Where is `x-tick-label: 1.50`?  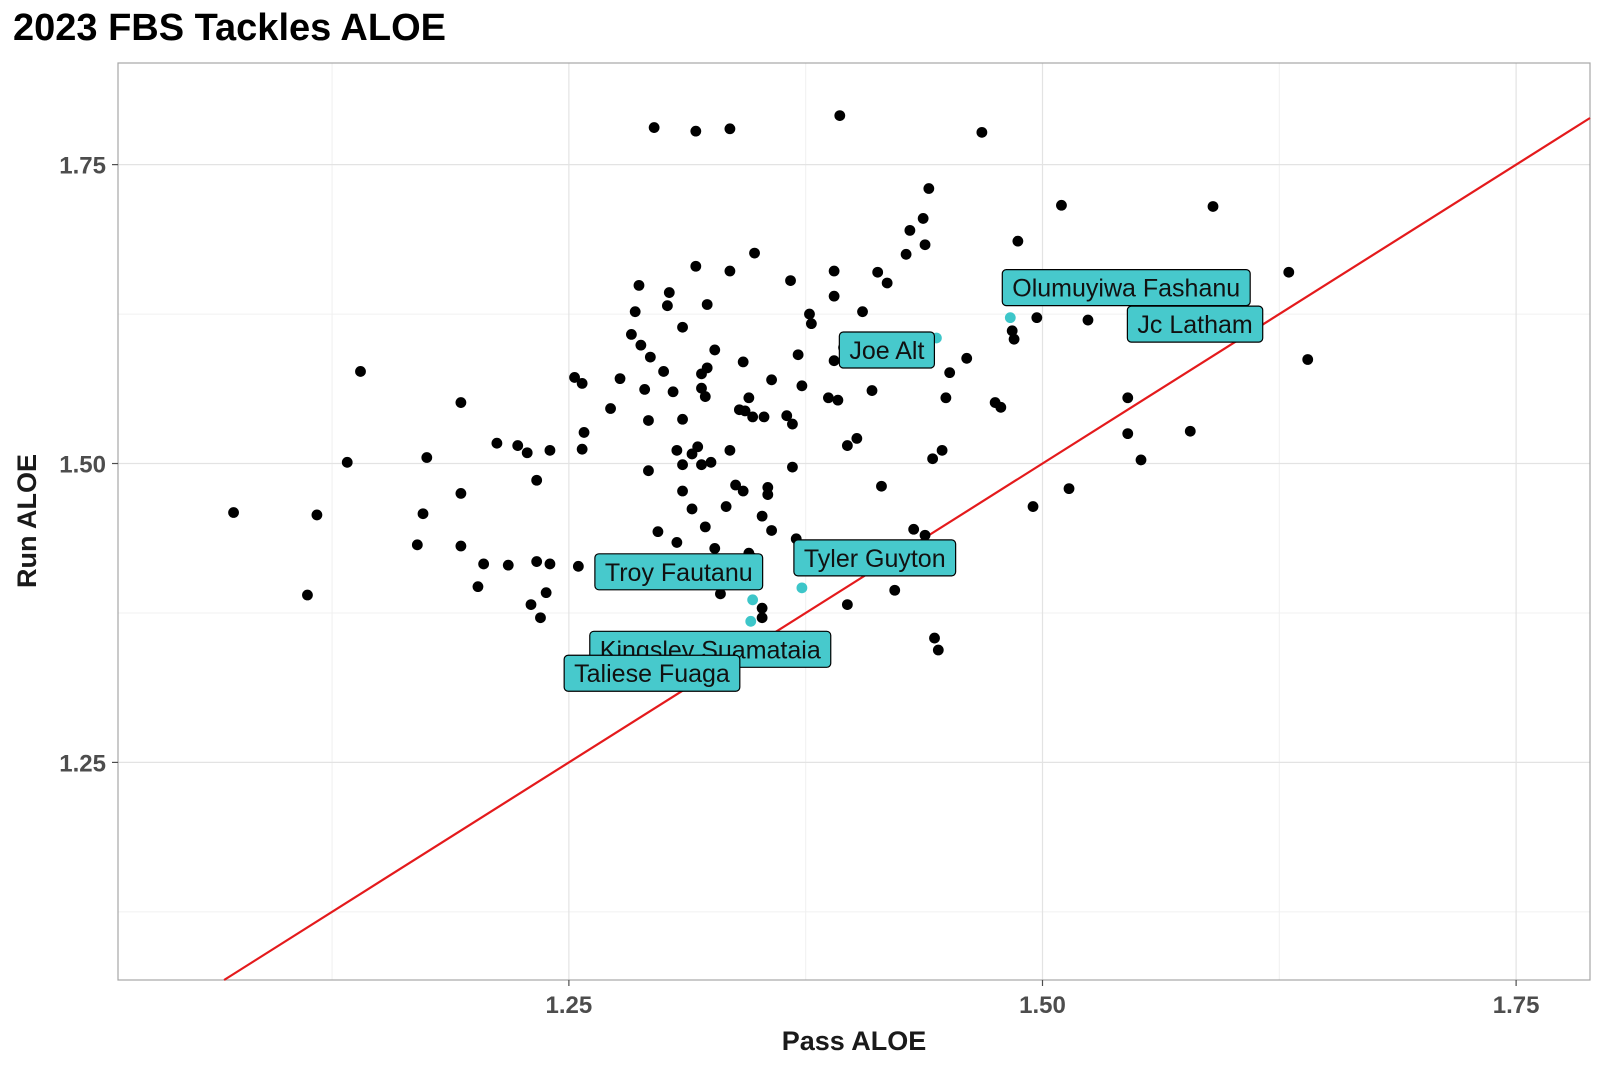 x-tick-label: 1.50 is located at coordinates (1042, 1005).